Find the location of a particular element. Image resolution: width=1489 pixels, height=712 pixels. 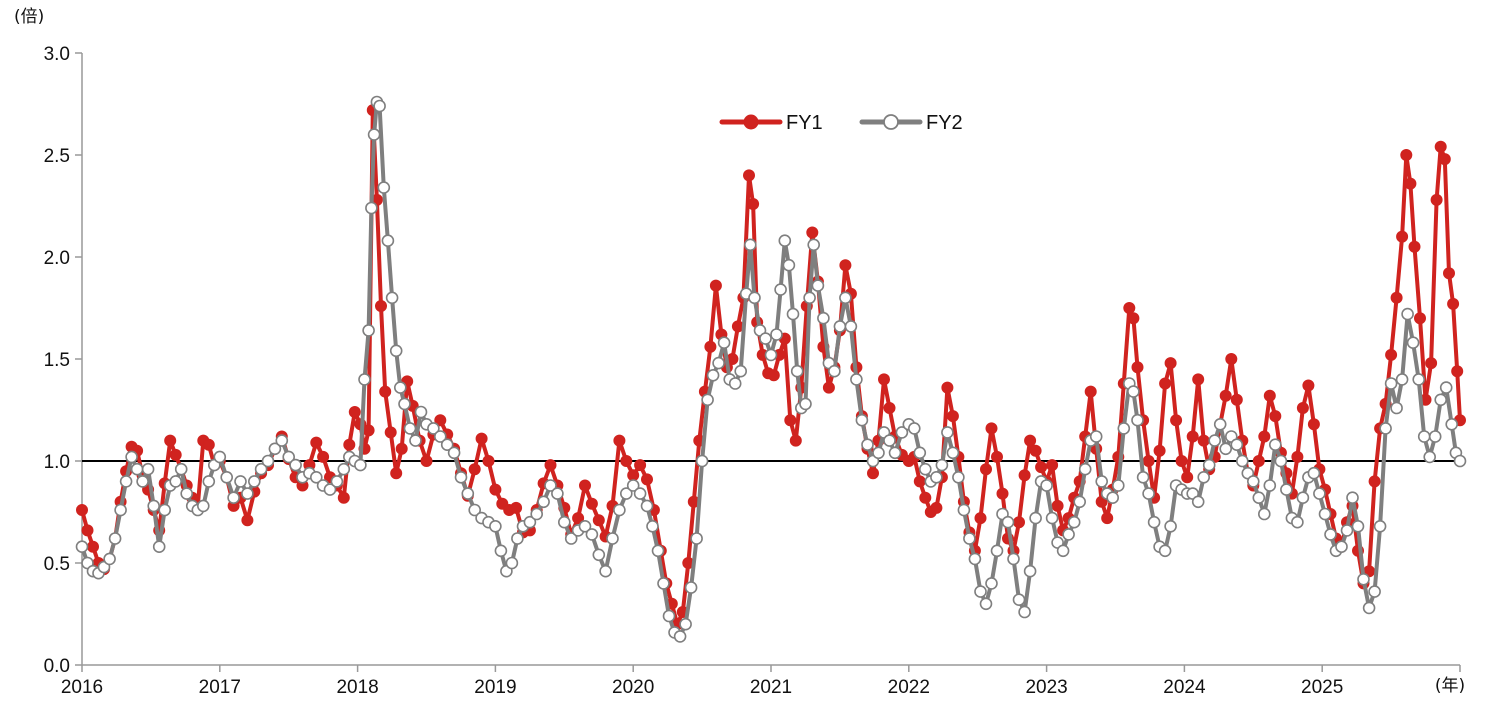

x-tick-label: 2022 is located at coordinates (909, 687).